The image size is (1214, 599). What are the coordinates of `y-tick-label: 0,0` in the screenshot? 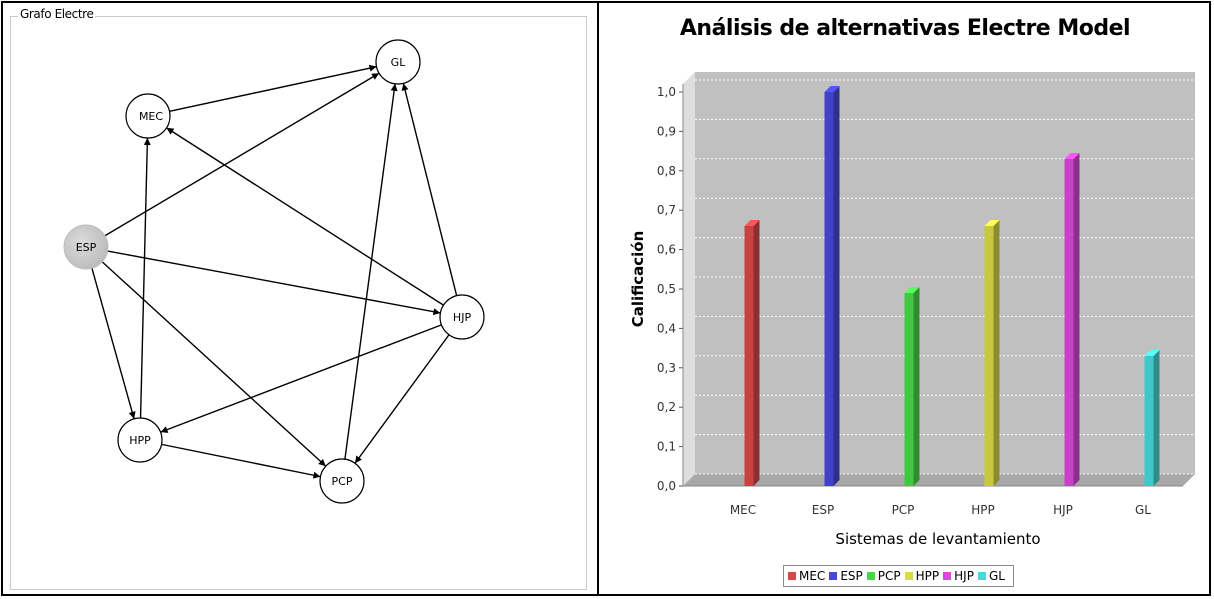 It's located at (666, 486).